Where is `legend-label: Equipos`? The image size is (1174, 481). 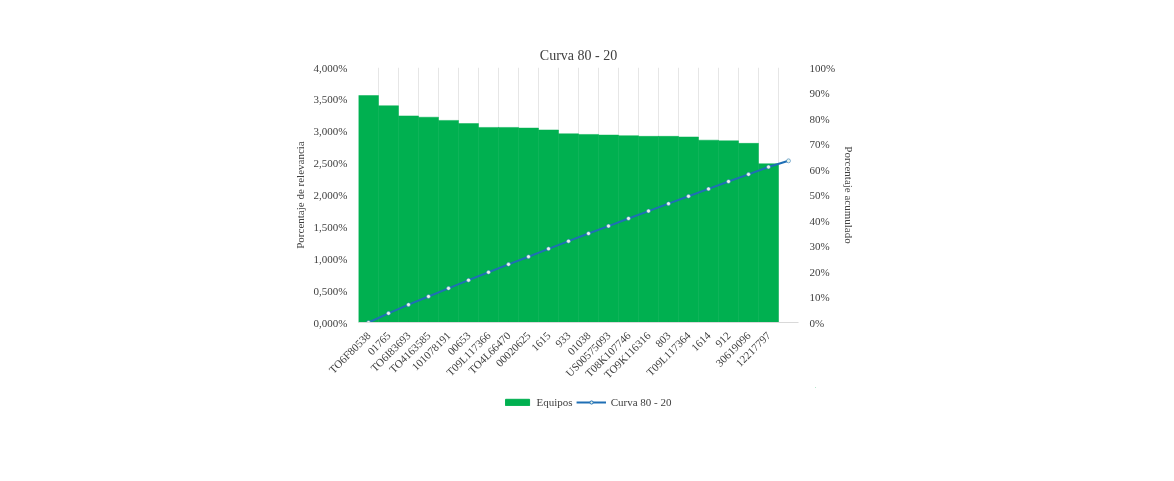
legend-label: Equipos is located at coordinates (554, 402).